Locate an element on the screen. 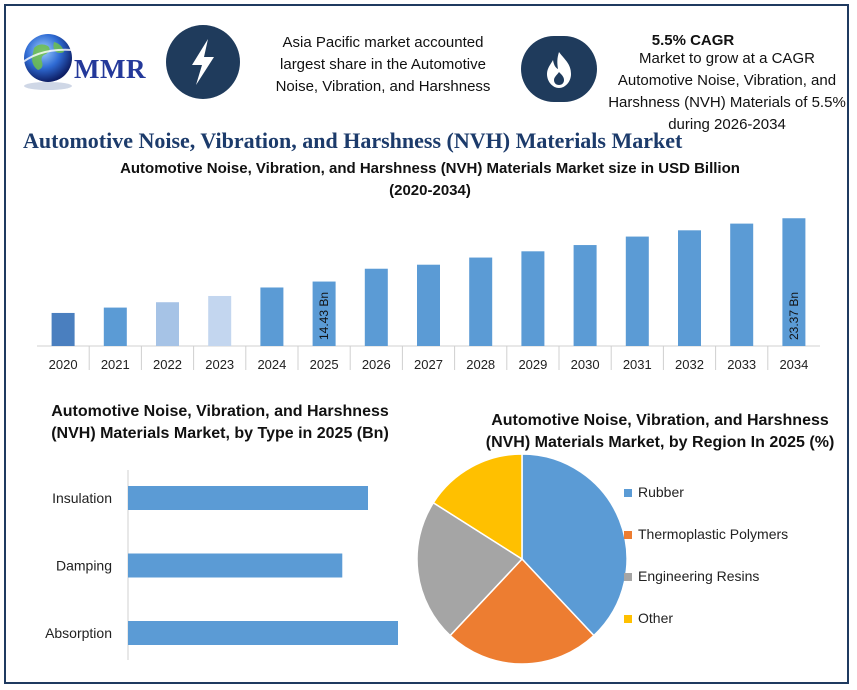 The height and width of the screenshot is (690, 857). x-tick-label: 2027 is located at coordinates (428, 364).